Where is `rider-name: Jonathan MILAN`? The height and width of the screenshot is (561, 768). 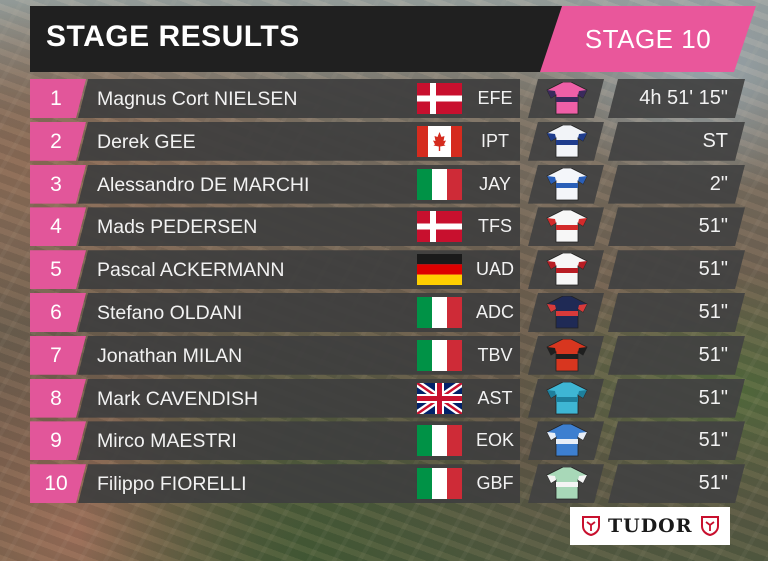 rider-name: Jonathan MILAN is located at coordinates (170, 355).